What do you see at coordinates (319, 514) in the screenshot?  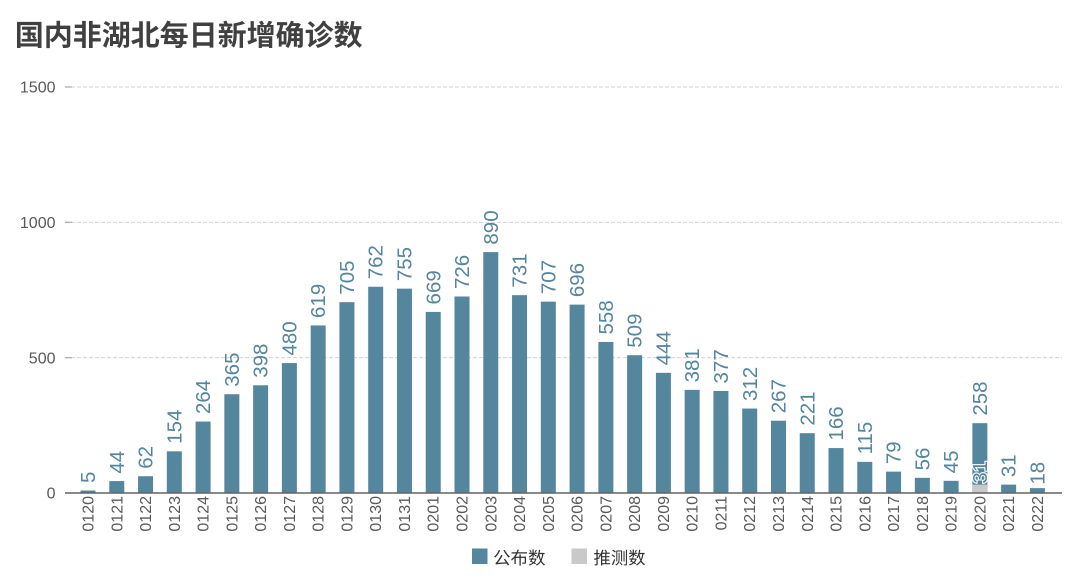 I see `svg-text: 0128` at bounding box center [319, 514].